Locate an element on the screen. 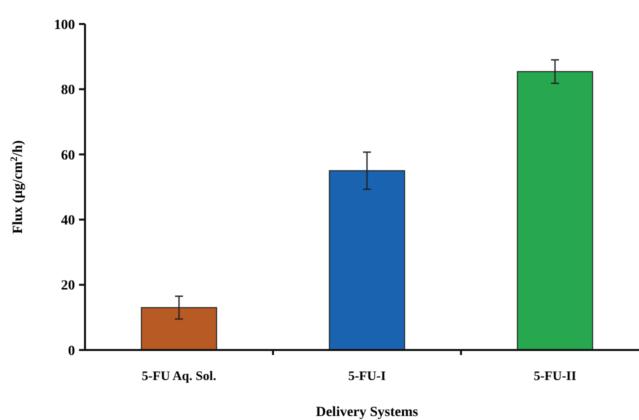  x-tick-label: 5-FU-I is located at coordinates (367, 375).